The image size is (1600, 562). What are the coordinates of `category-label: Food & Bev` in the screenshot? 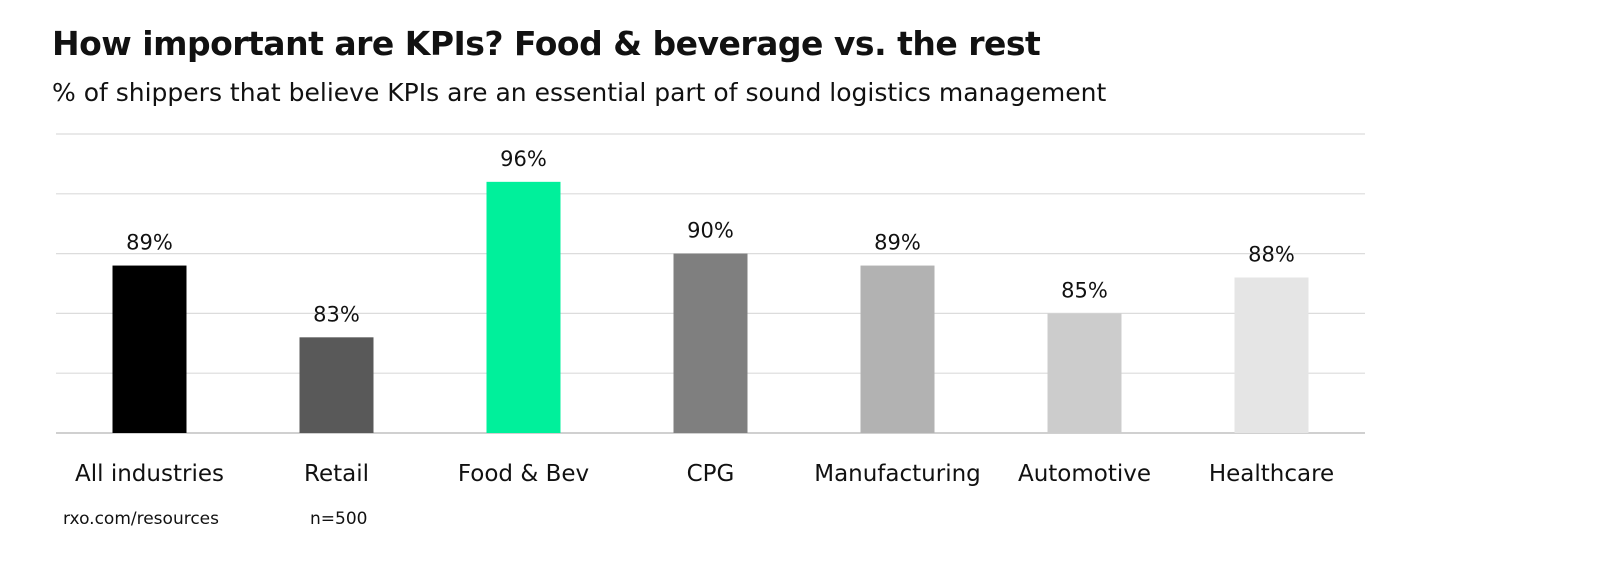 It's located at (523, 474).